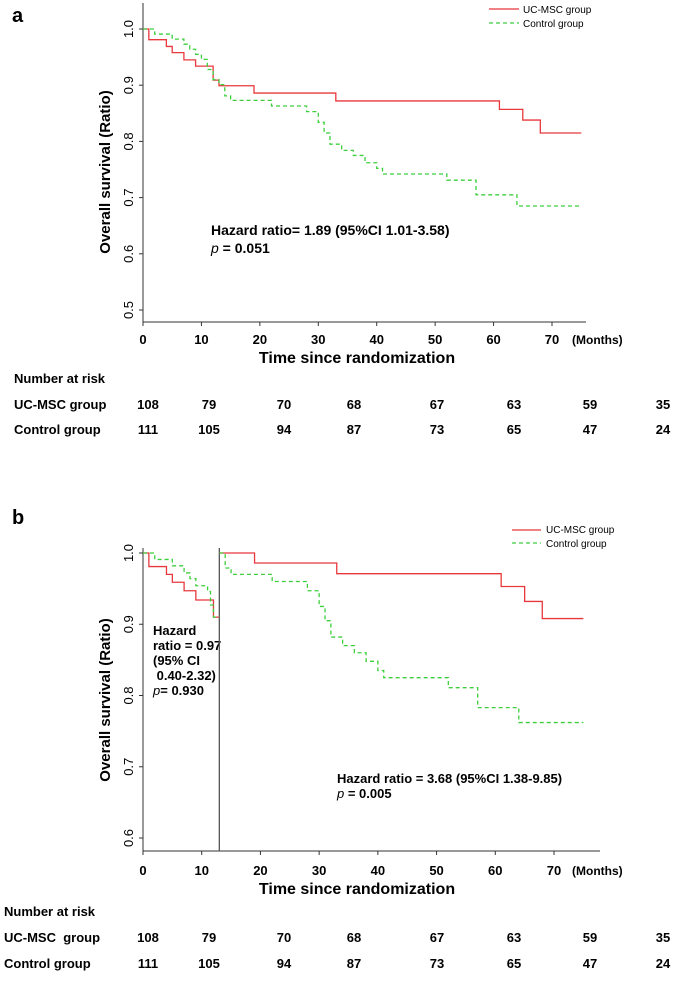 This screenshot has height=981, width=685. Describe the element at coordinates (60, 378) in the screenshot. I see `risk-table-title-a: Number at risk` at that location.